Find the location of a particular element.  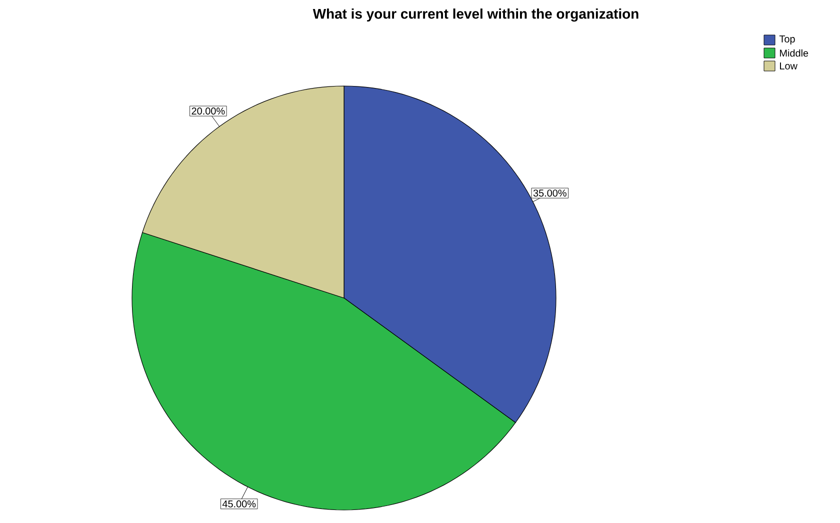

data-label: 45.00% is located at coordinates (239, 504).